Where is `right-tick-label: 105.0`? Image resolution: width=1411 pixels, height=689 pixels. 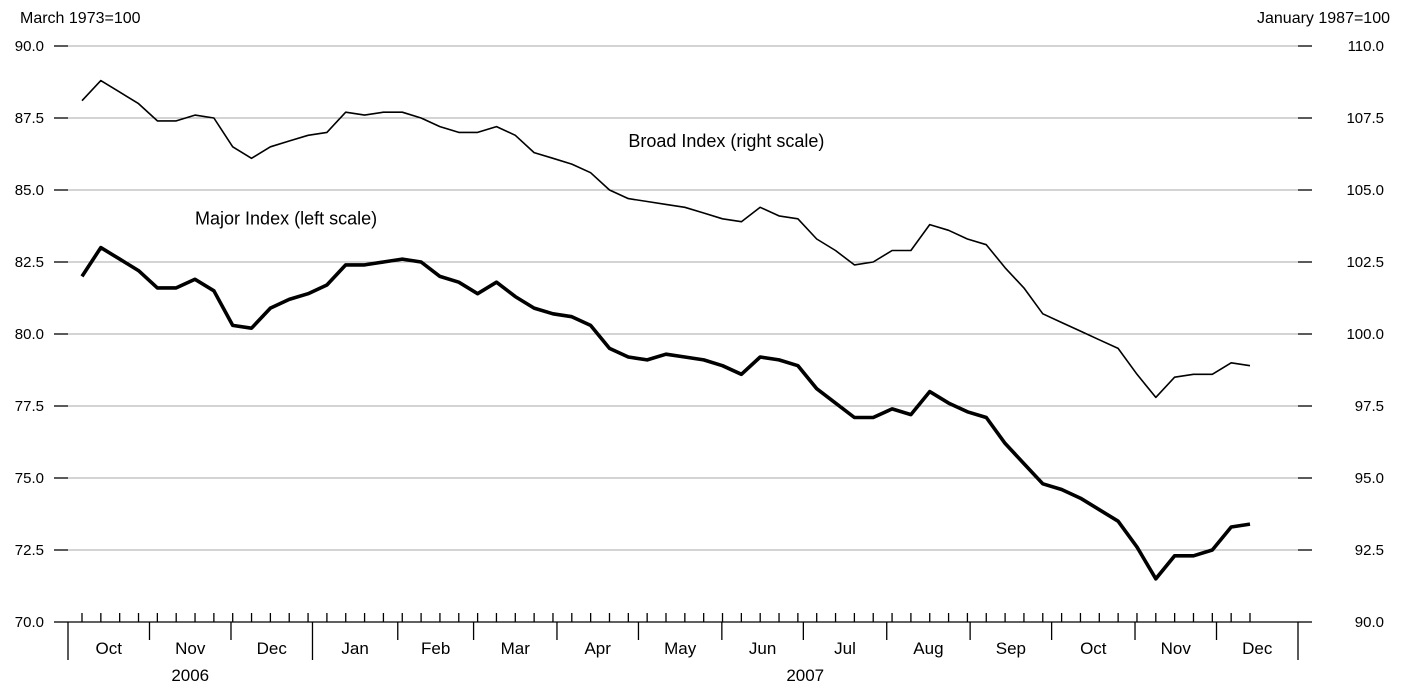
right-tick-label: 105.0 is located at coordinates (1365, 190).